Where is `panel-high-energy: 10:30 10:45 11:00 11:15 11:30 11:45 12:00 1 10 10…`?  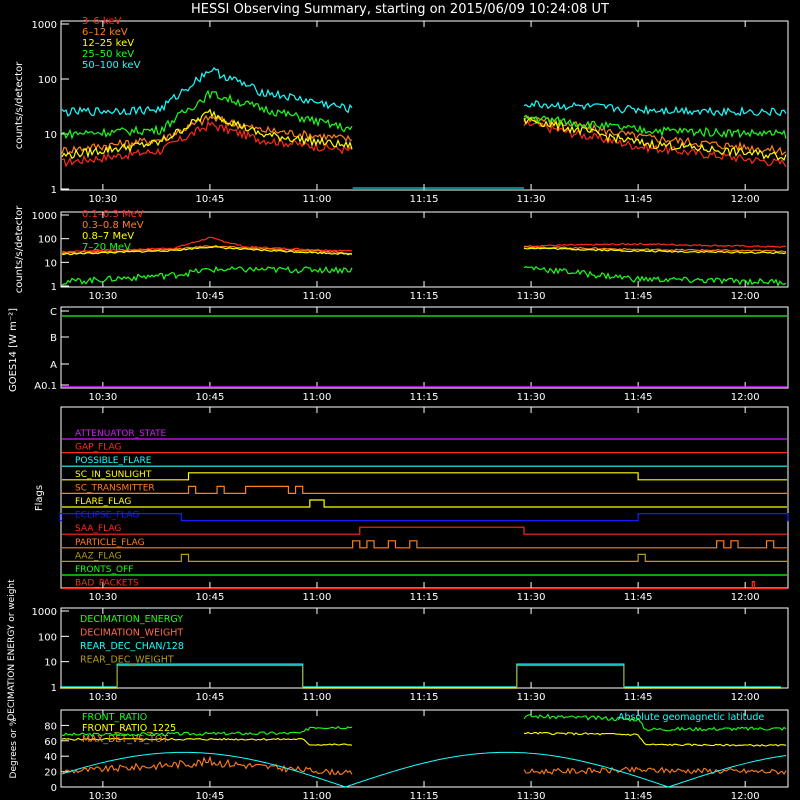
panel-high-energy: 10:30 10:45 11:00 11:15 11:30 11:45 12:00 1 10 10… is located at coordinates (401, 253).